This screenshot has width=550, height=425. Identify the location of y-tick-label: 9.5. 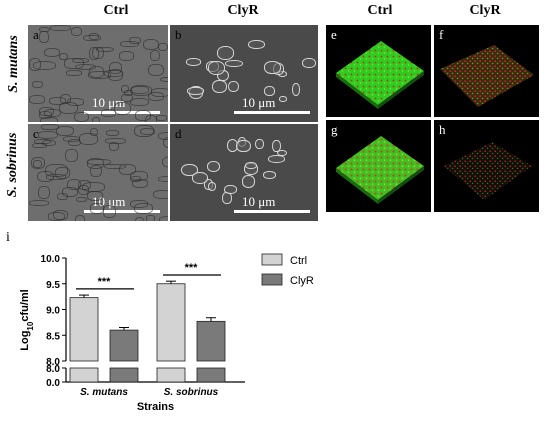
(53, 285).